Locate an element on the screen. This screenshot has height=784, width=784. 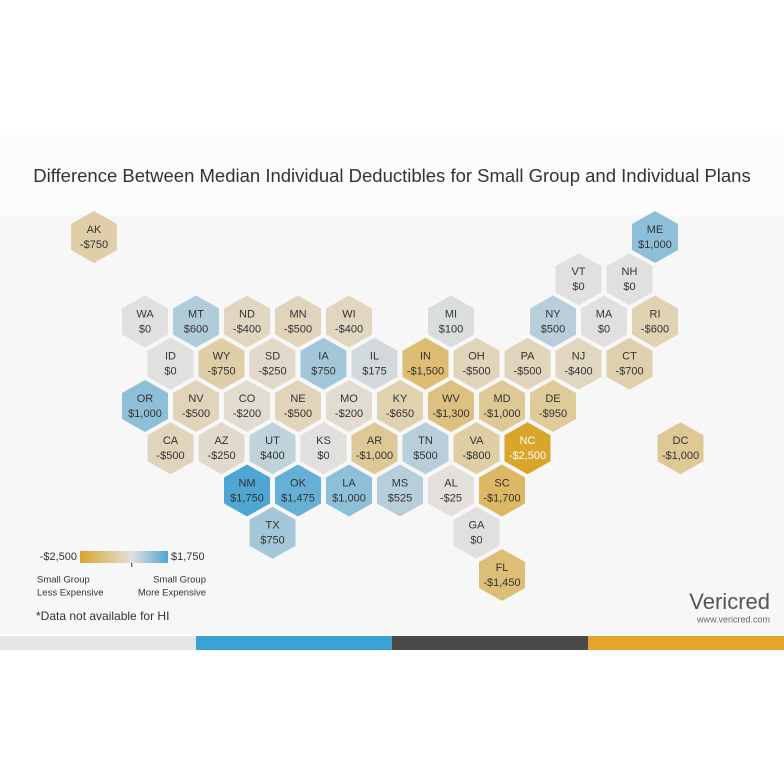
state-value: -$250 is located at coordinates (272, 372).